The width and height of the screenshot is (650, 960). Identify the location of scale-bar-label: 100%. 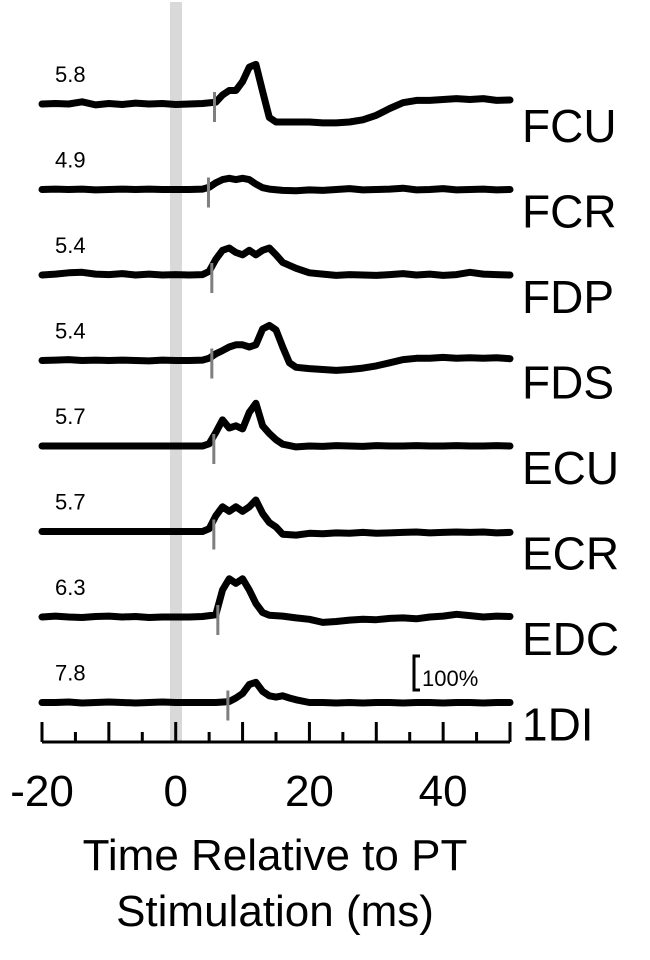
(450, 678).